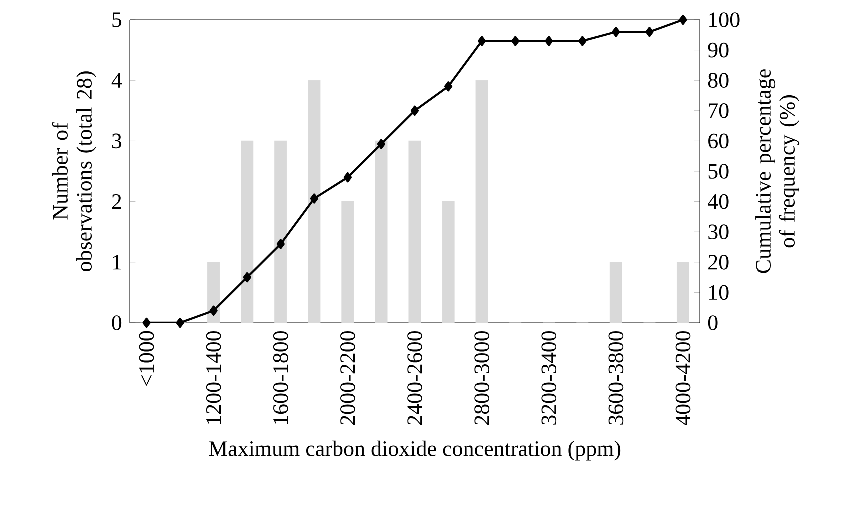 The height and width of the screenshot is (526, 859). I want to click on x-tick-label: 3200-3400, so click(549, 378).